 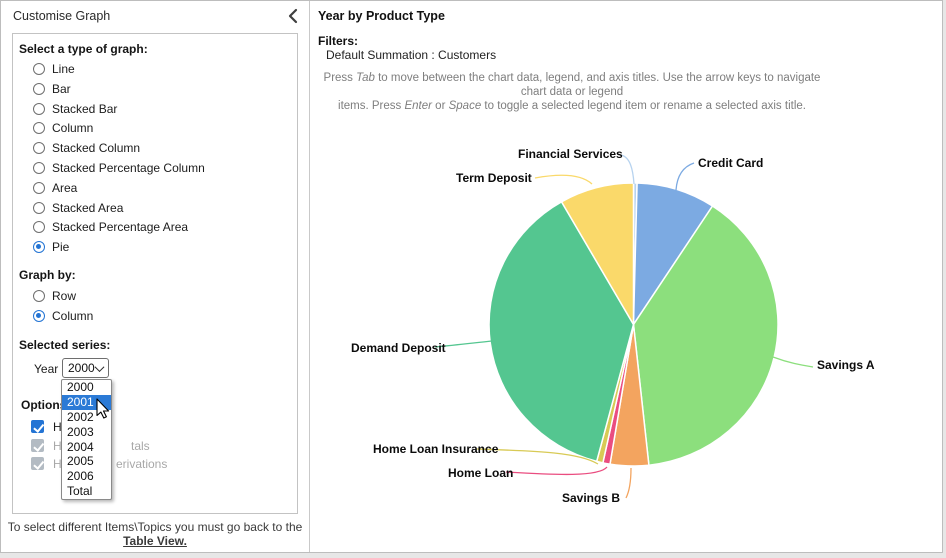 I want to click on leader-line-term-deposit, so click(x=563, y=179).